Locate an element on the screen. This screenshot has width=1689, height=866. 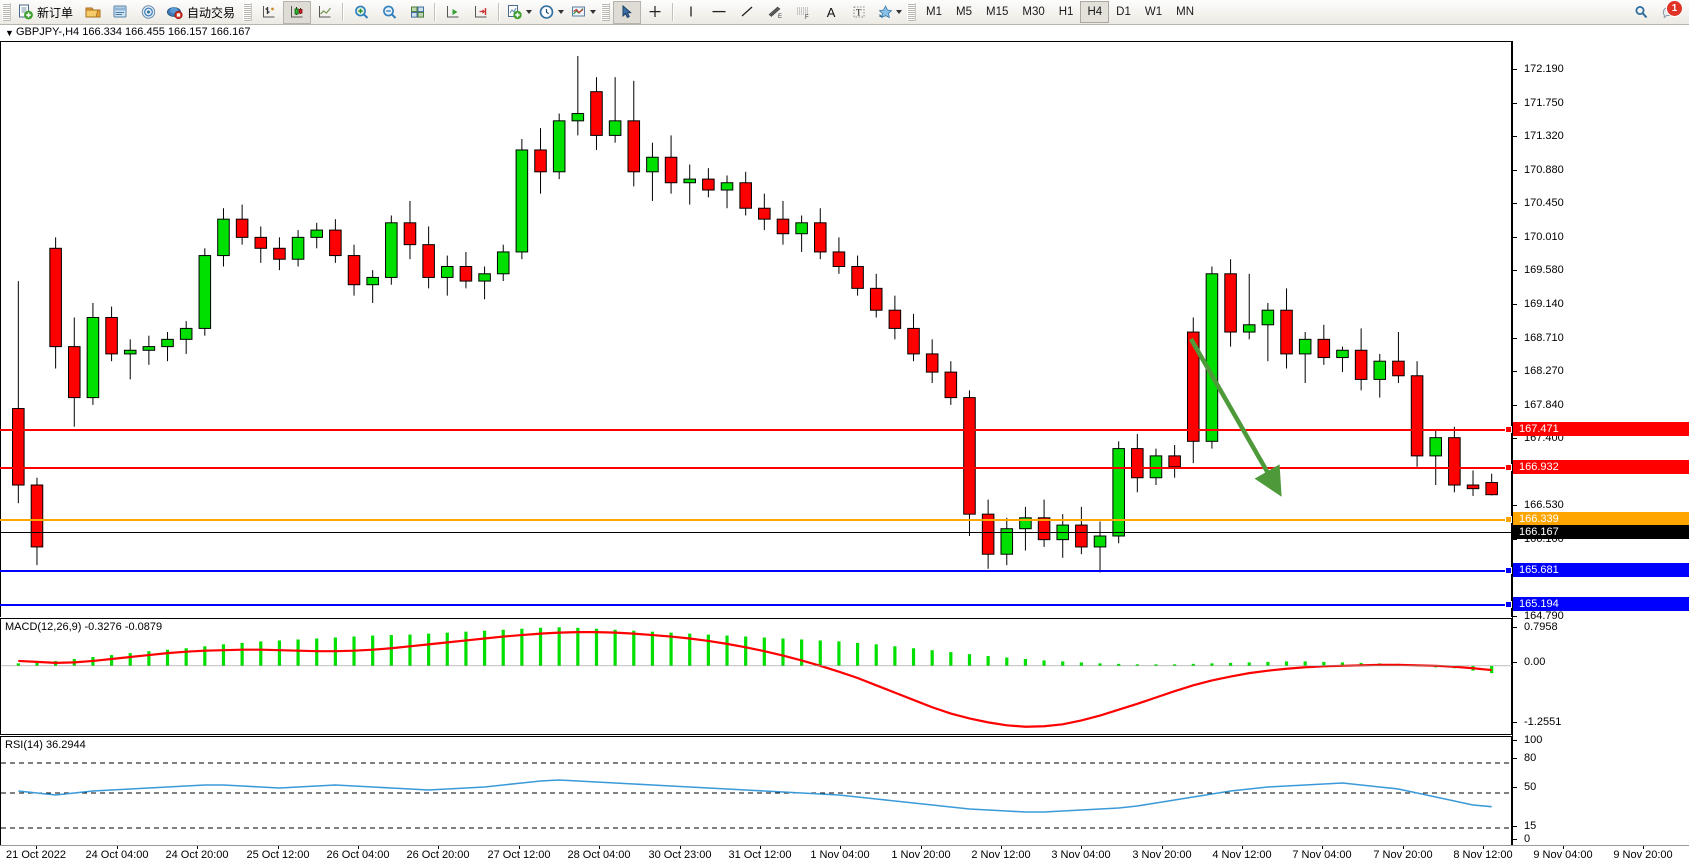
price-tick: 170.010 is located at coordinates (1576, 237).